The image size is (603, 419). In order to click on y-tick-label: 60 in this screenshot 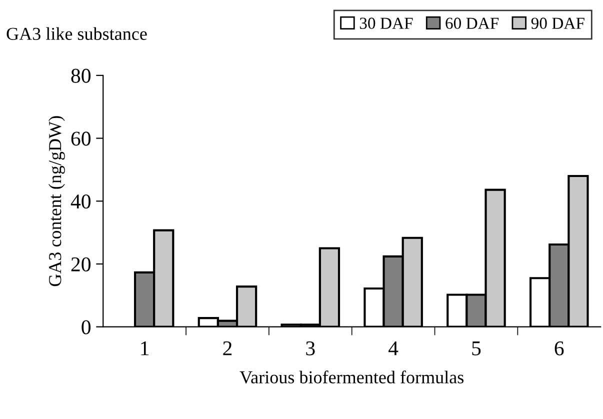, I will do `click(81, 139)`.